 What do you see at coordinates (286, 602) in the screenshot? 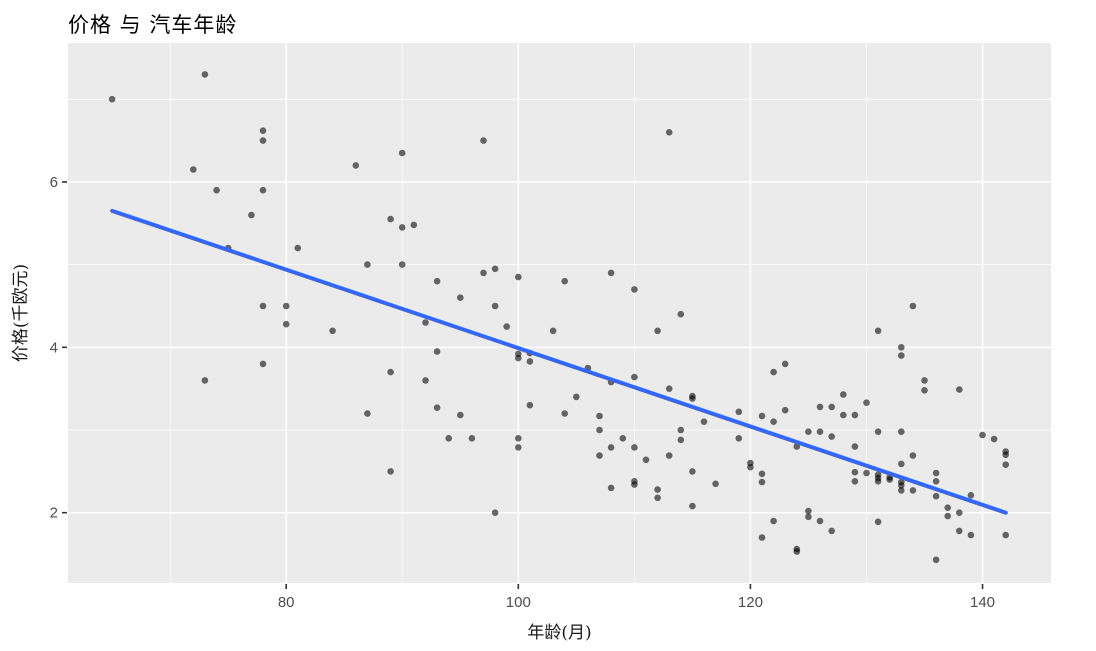
I see `x-tick-label: 80` at bounding box center [286, 602].